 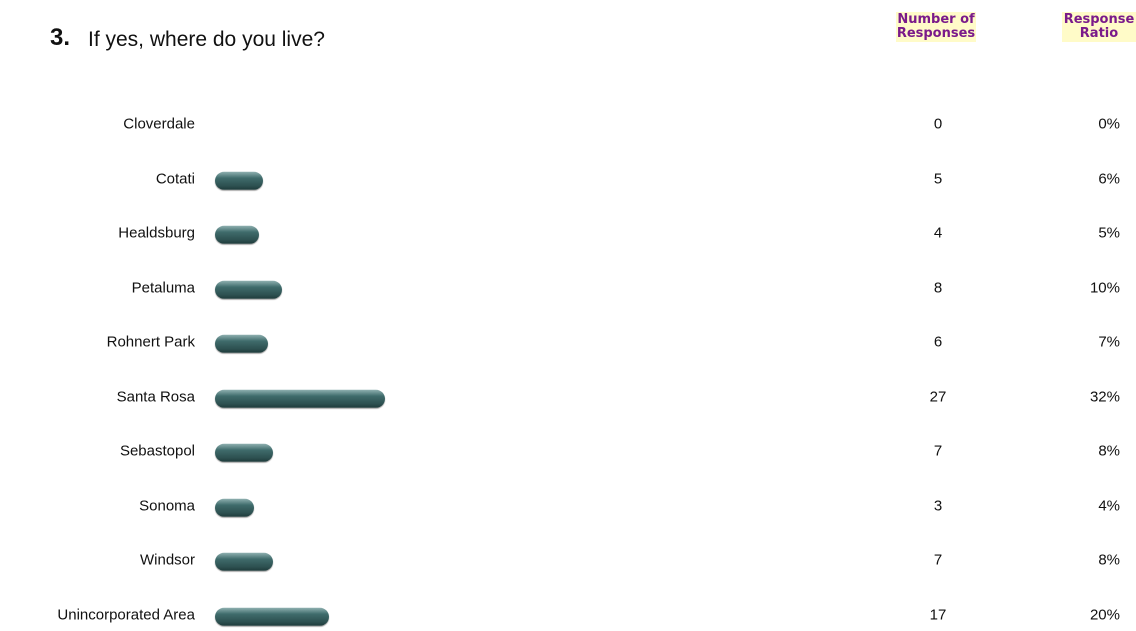 What do you see at coordinates (938, 287) in the screenshot?
I see `response-count: 8` at bounding box center [938, 287].